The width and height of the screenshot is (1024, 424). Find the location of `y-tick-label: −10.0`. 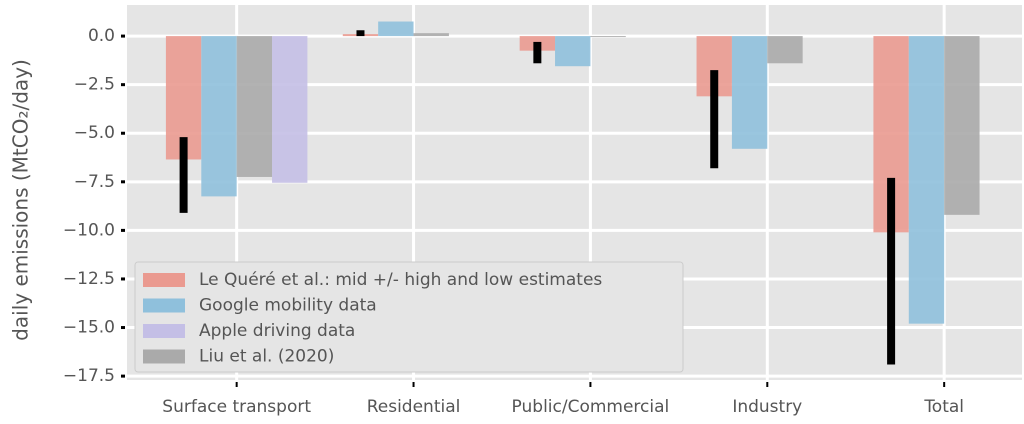

y-tick-label: −10.0 is located at coordinates (89, 230).